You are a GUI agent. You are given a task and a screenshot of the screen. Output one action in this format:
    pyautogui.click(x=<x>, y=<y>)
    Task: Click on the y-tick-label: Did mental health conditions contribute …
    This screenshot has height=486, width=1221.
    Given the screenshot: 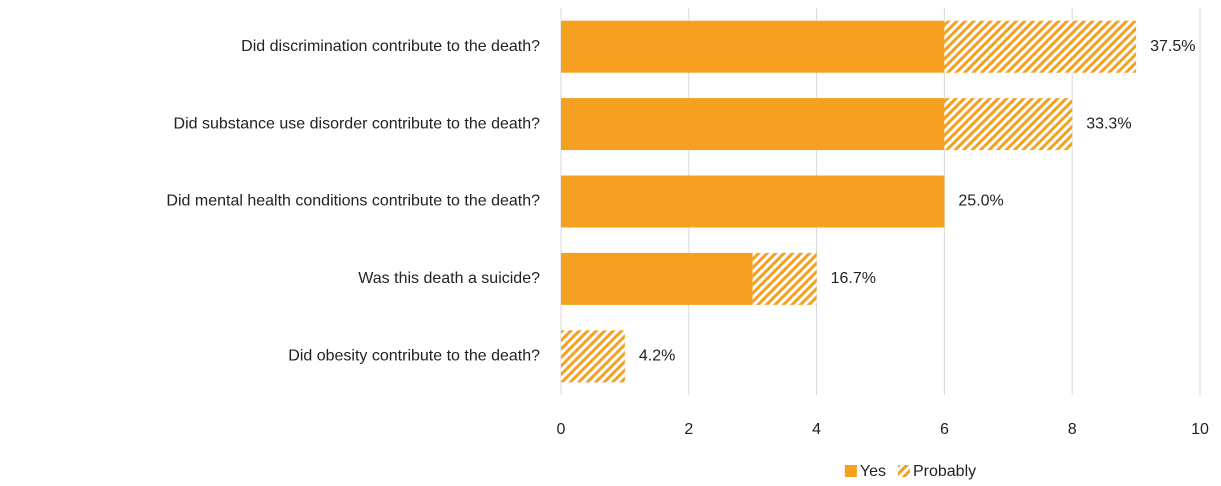 What is the action you would take?
    pyautogui.click(x=353, y=201)
    